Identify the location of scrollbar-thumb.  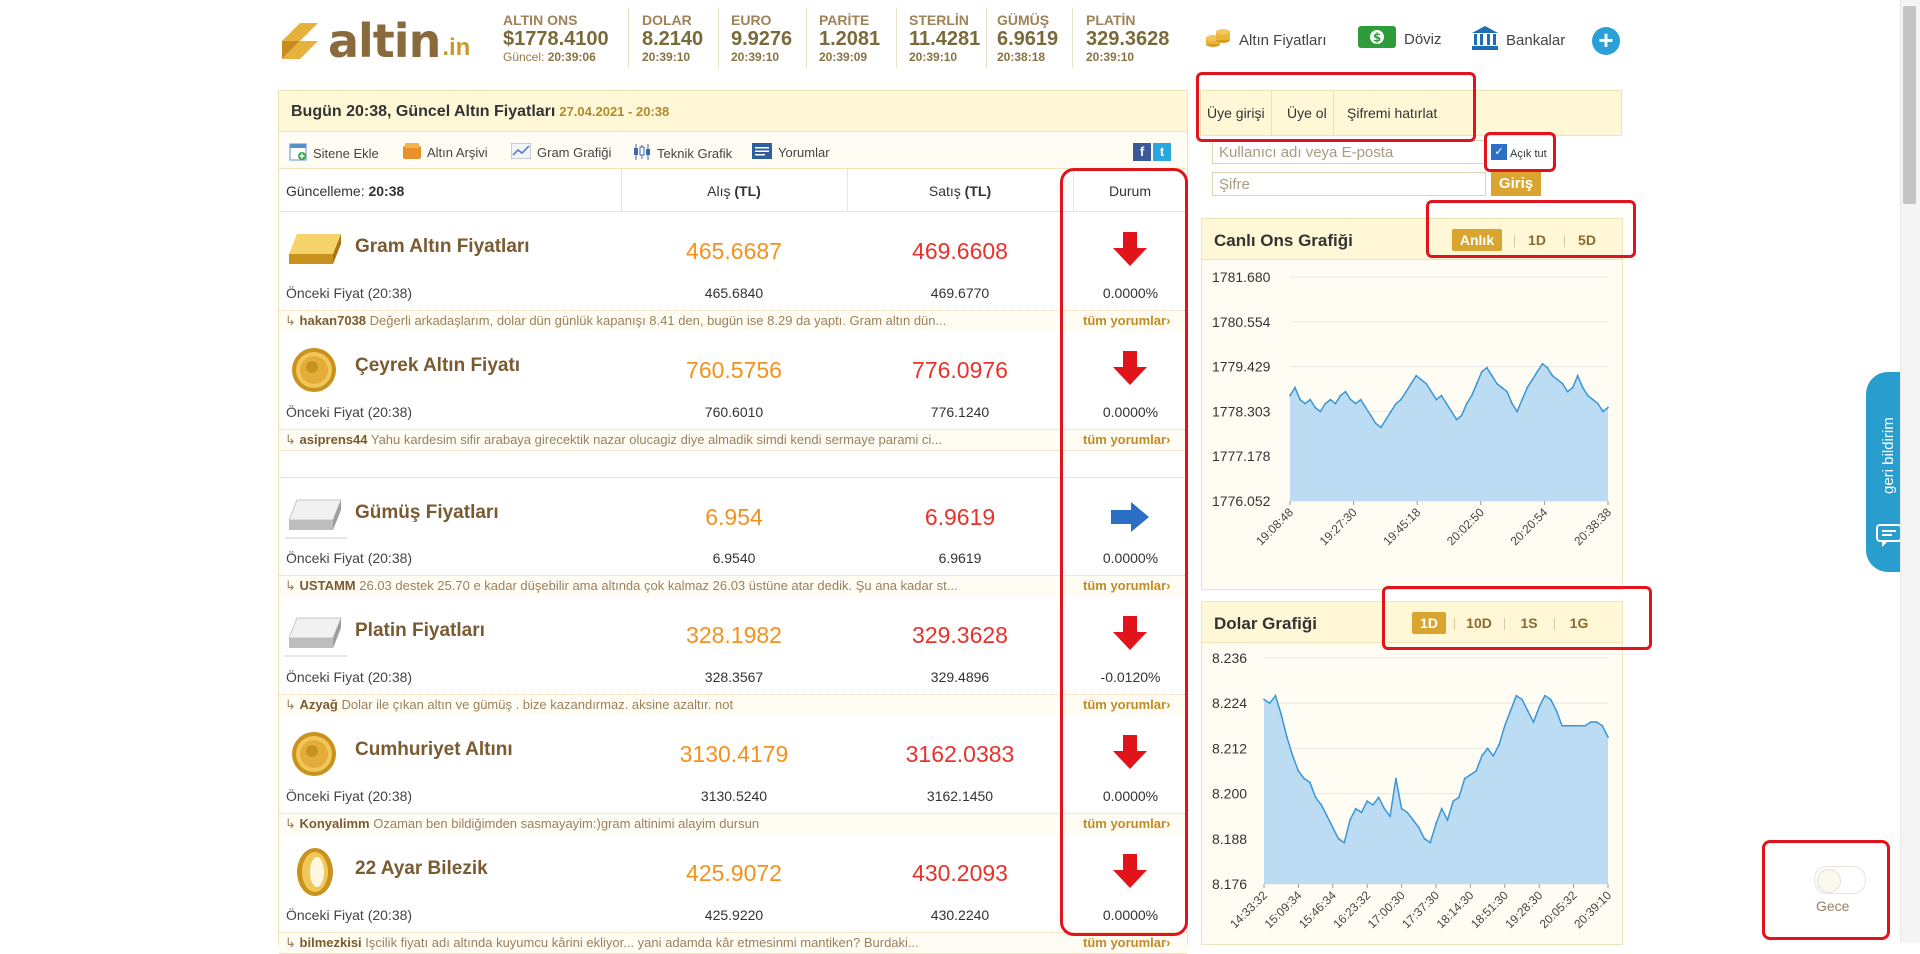
(1909, 105).